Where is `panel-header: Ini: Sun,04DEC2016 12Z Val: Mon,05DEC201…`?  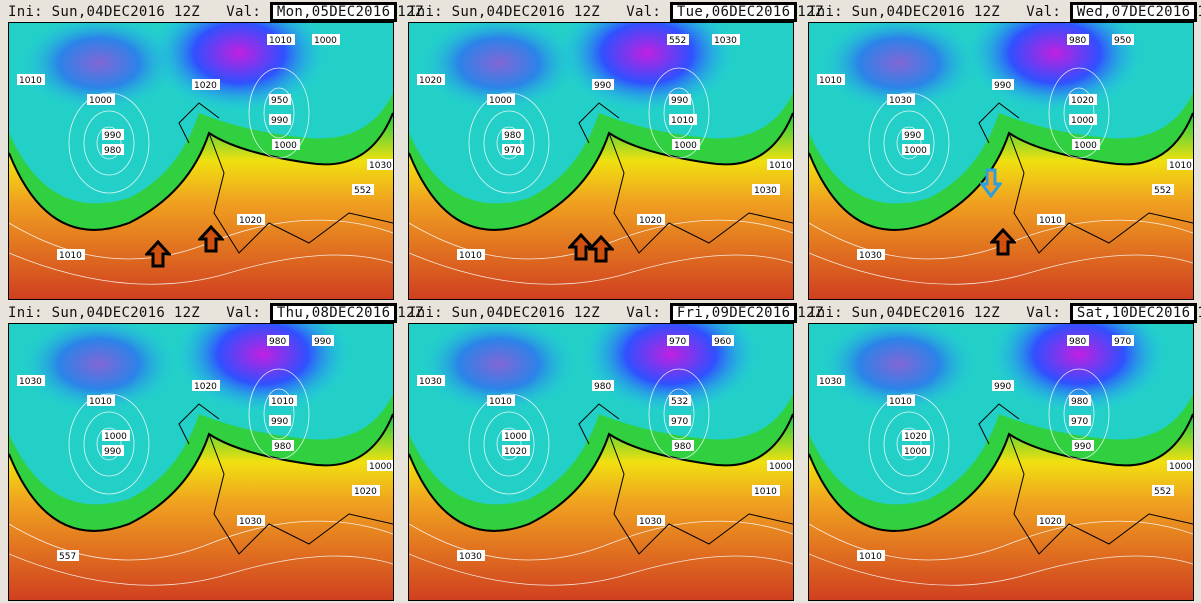 panel-header: Ini: Sun,04DEC2016 12Z Val: Mon,05DEC201… is located at coordinates (216, 12).